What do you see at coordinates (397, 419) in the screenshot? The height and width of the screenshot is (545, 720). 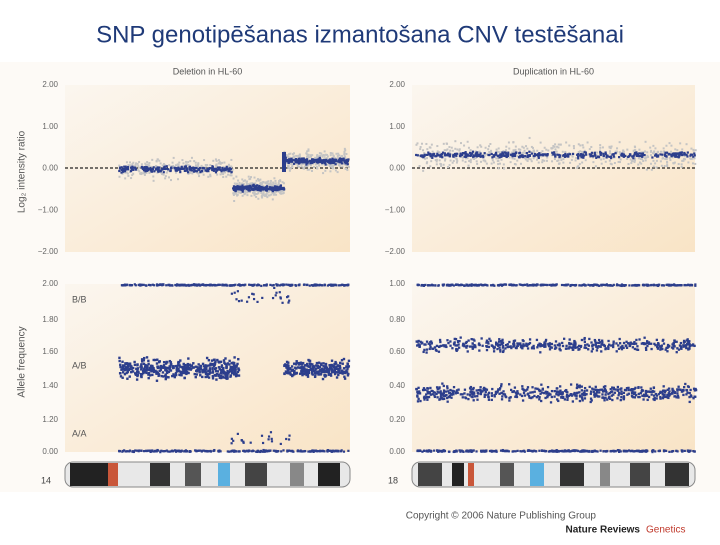 I see `y-tick-label: 0.20` at bounding box center [397, 419].